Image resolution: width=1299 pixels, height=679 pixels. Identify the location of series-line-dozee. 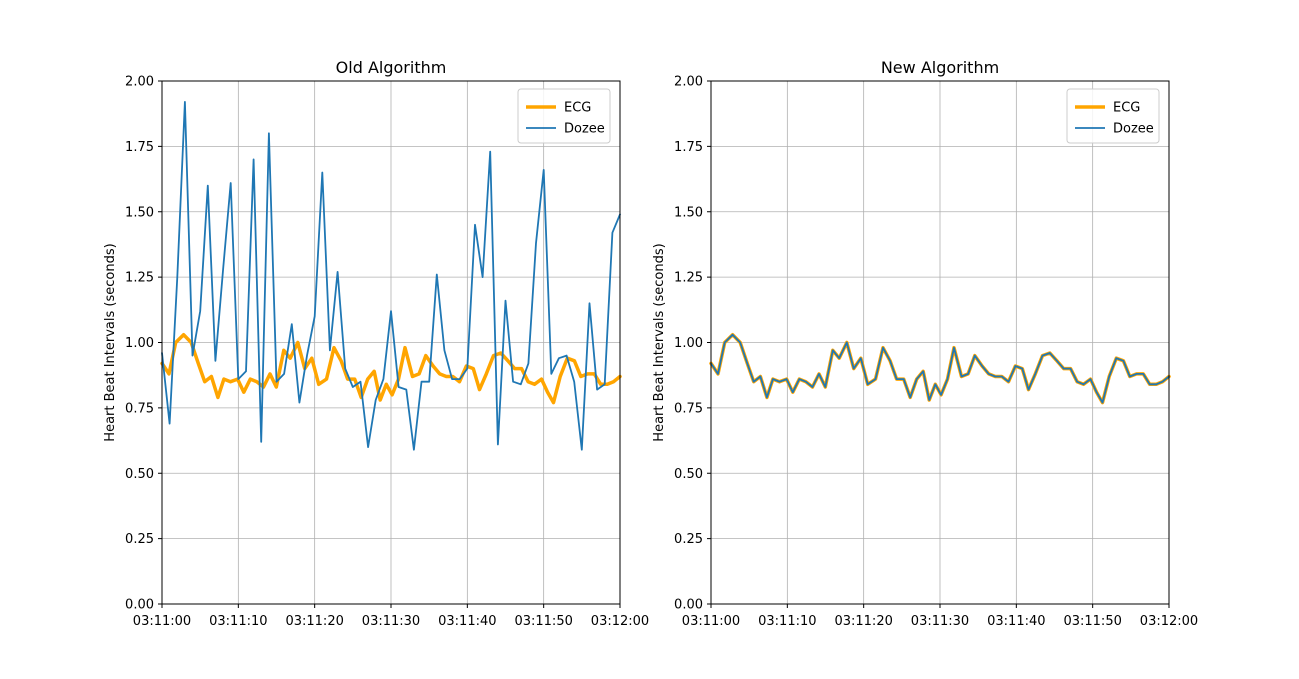
(940, 368).